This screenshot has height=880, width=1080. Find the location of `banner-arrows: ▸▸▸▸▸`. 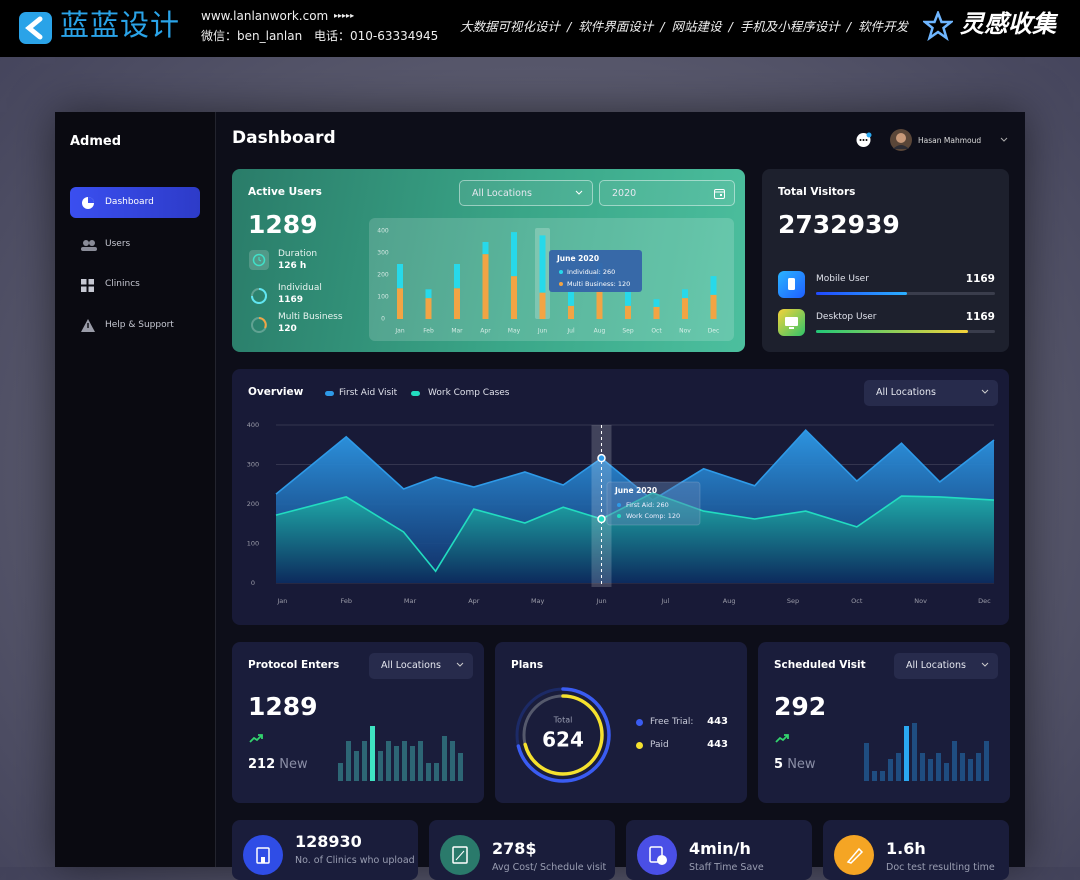

banner-arrows: ▸▸▸▸▸ is located at coordinates (344, 15).